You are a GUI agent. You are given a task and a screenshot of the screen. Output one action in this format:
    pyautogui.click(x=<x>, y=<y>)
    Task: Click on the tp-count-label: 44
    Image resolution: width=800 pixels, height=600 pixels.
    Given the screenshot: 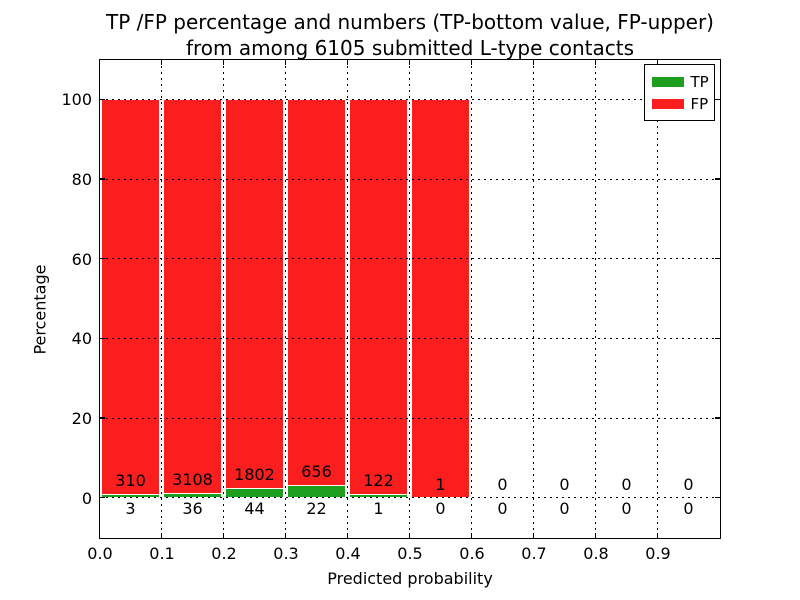 What is the action you would take?
    pyautogui.click(x=254, y=509)
    